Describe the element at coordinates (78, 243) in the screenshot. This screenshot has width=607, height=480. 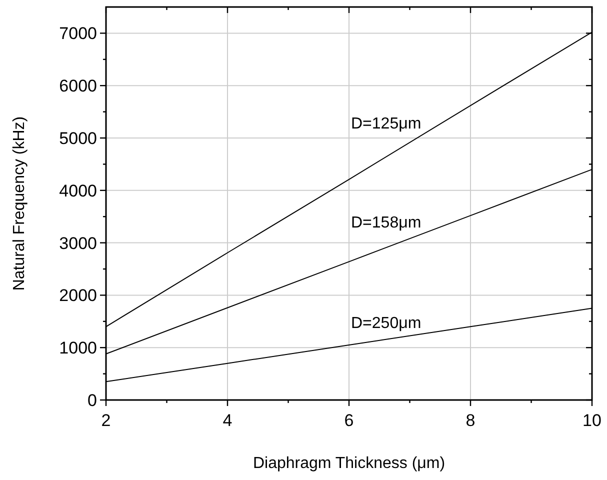
I see `y-tick-label: 3000` at that location.